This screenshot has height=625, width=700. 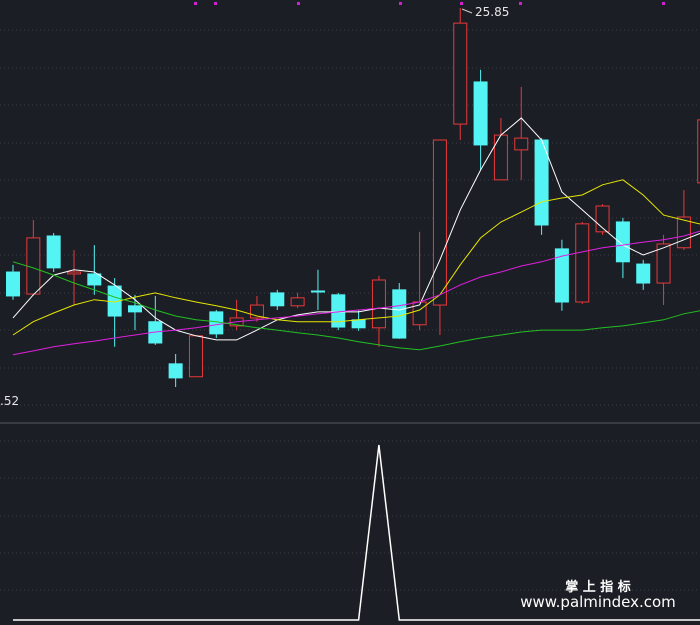 I want to click on high-annotation: 25.85, so click(x=492, y=12).